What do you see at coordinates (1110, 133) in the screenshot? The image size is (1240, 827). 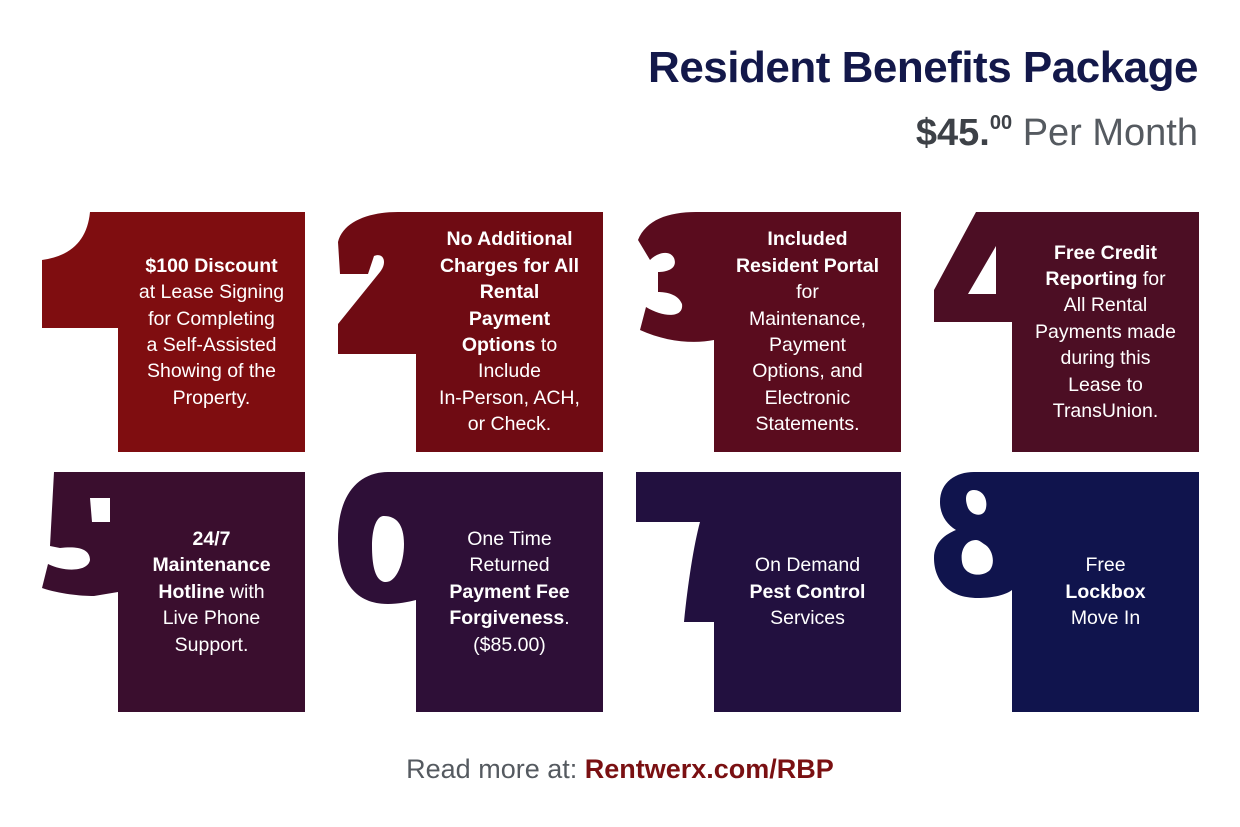 I see `price-period: Per Month` at bounding box center [1110, 133].